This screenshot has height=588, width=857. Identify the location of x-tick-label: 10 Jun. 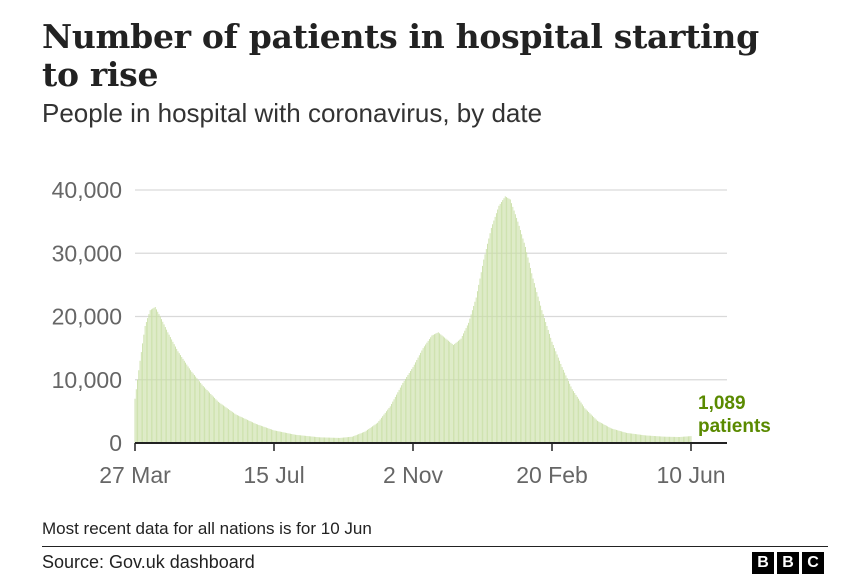
(690, 475).